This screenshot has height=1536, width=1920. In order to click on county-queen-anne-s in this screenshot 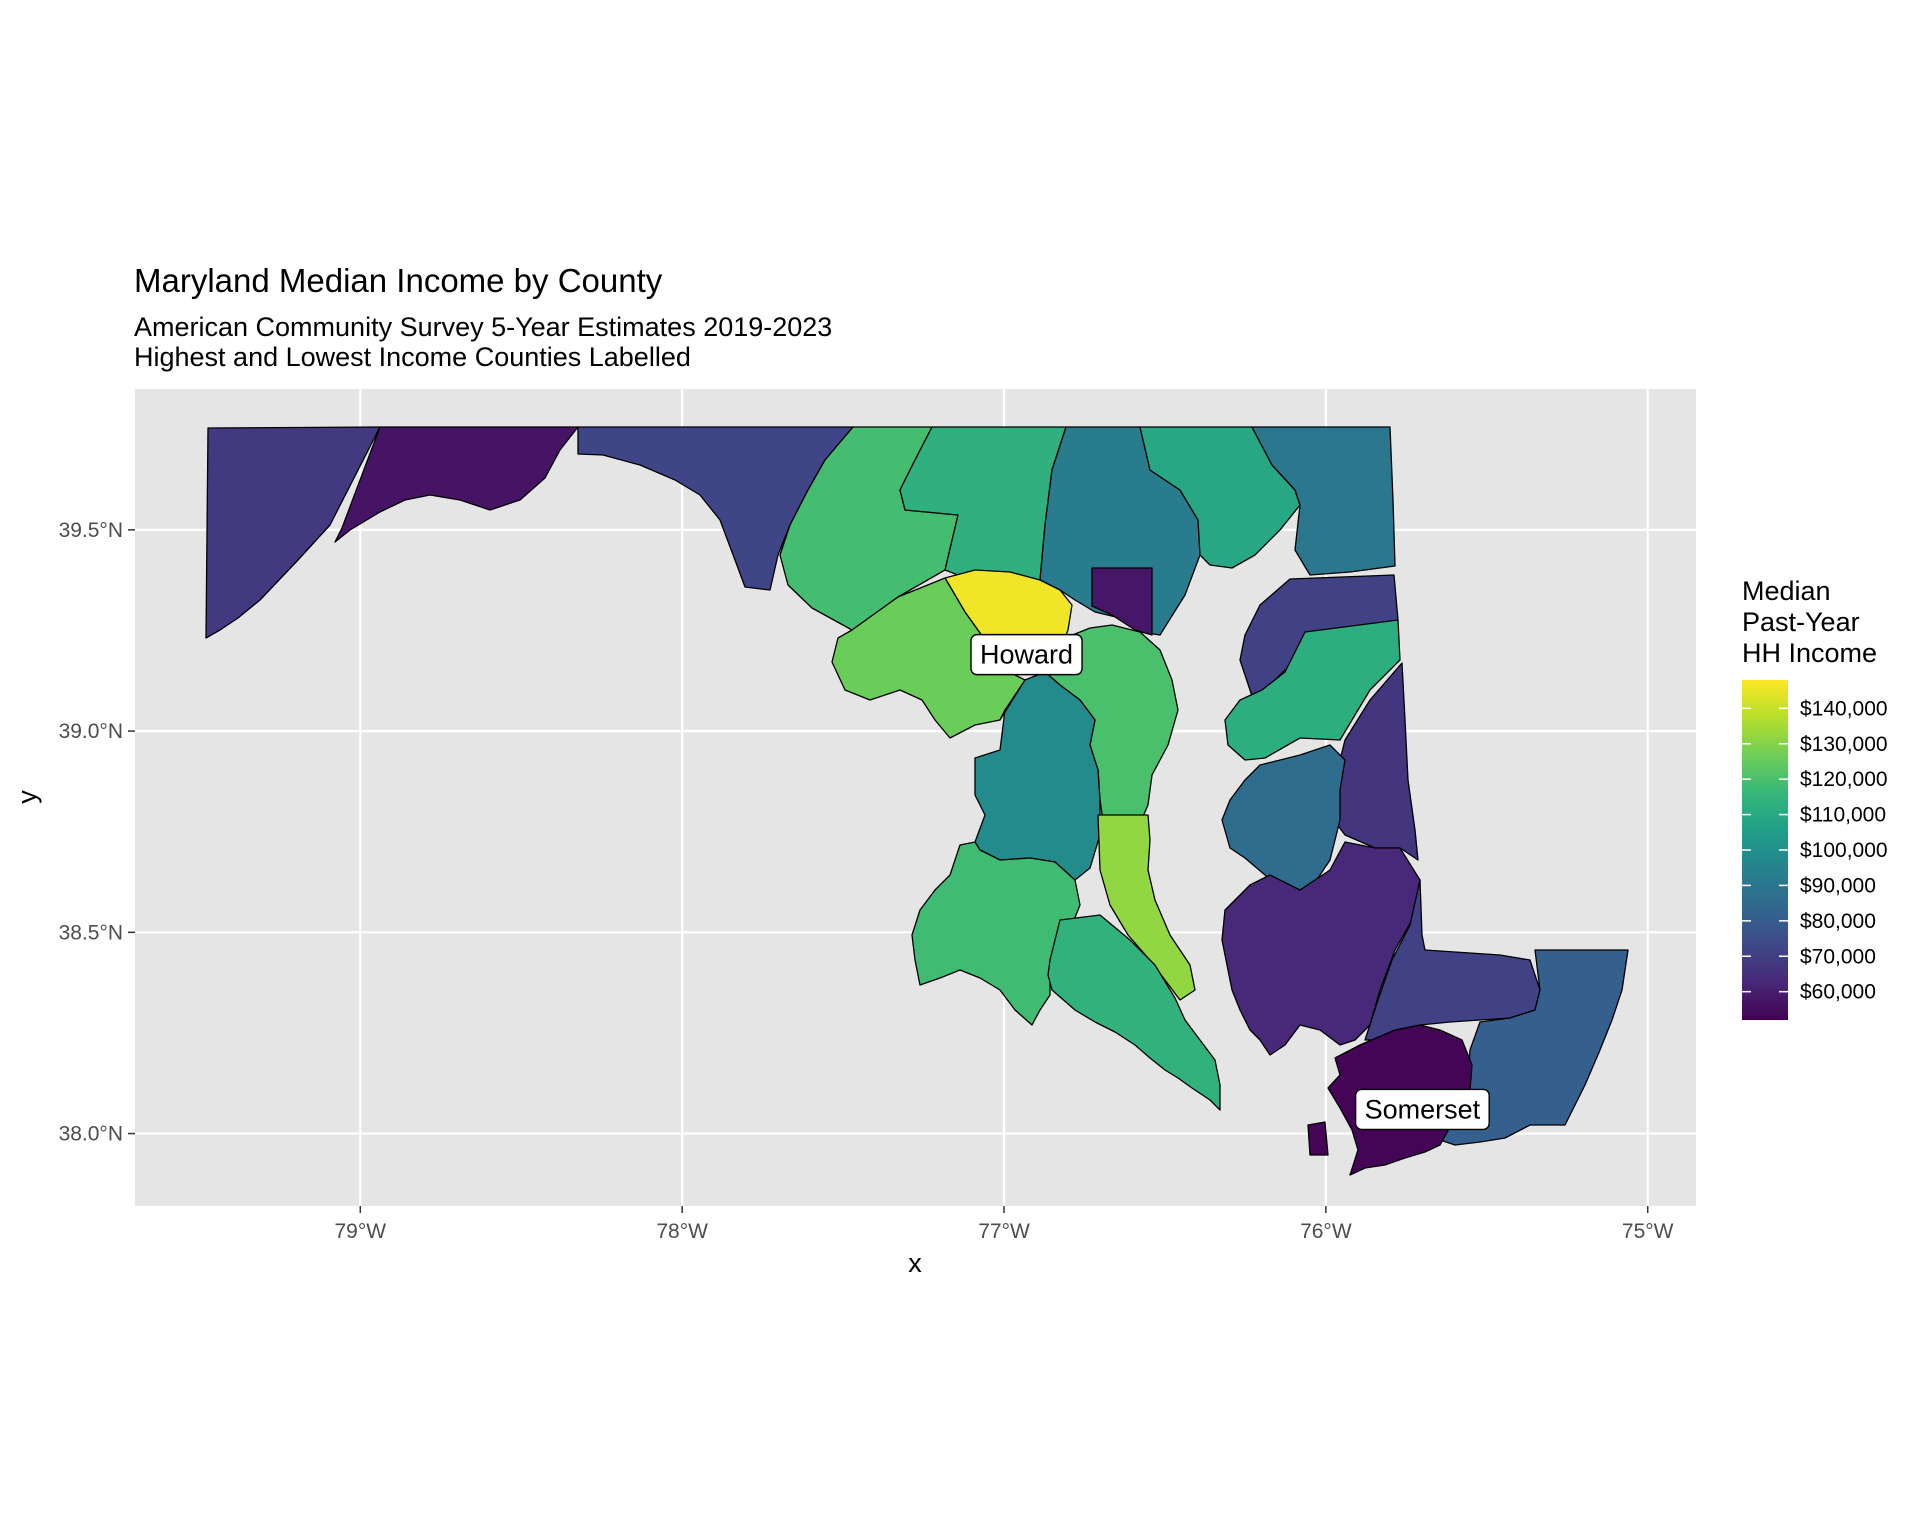, I will do `click(1312, 690)`.